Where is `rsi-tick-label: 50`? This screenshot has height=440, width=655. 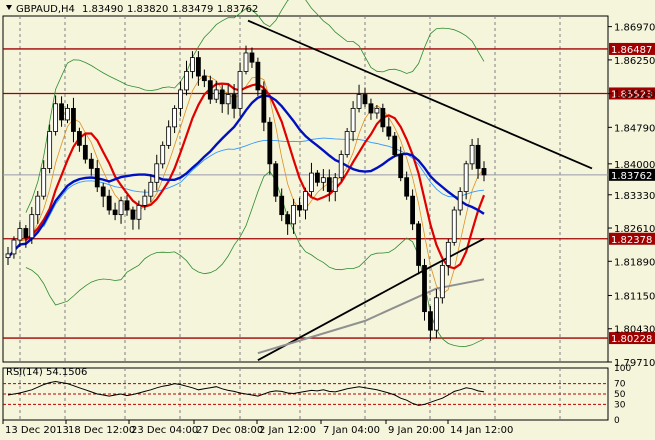
rsi-tick-label: 50 is located at coordinates (620, 395).